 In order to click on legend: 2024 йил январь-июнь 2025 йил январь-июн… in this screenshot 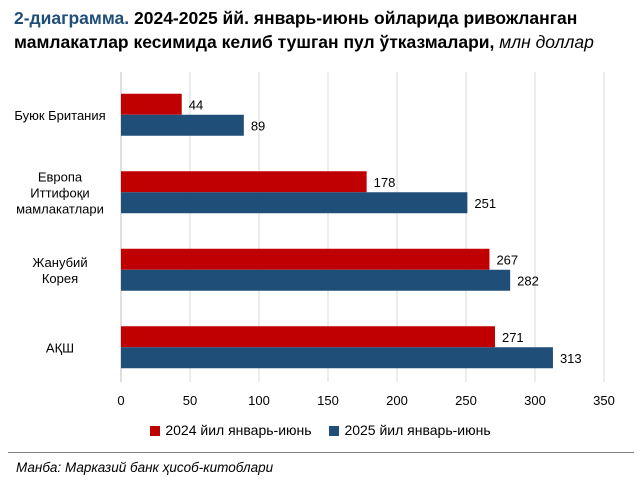, I will do `click(320, 429)`.